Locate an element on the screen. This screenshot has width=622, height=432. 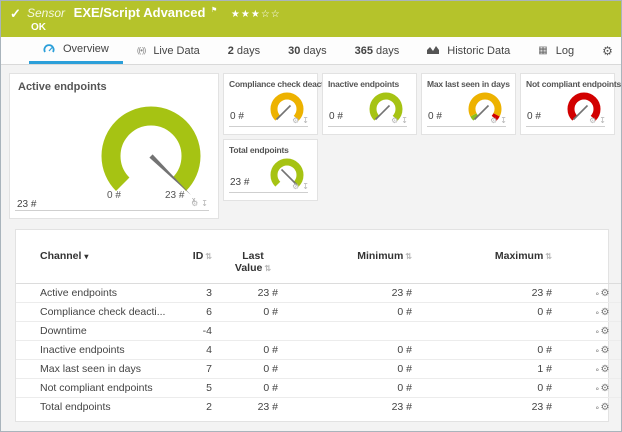
flag-icon: ⚑ is located at coordinates (214, 10).